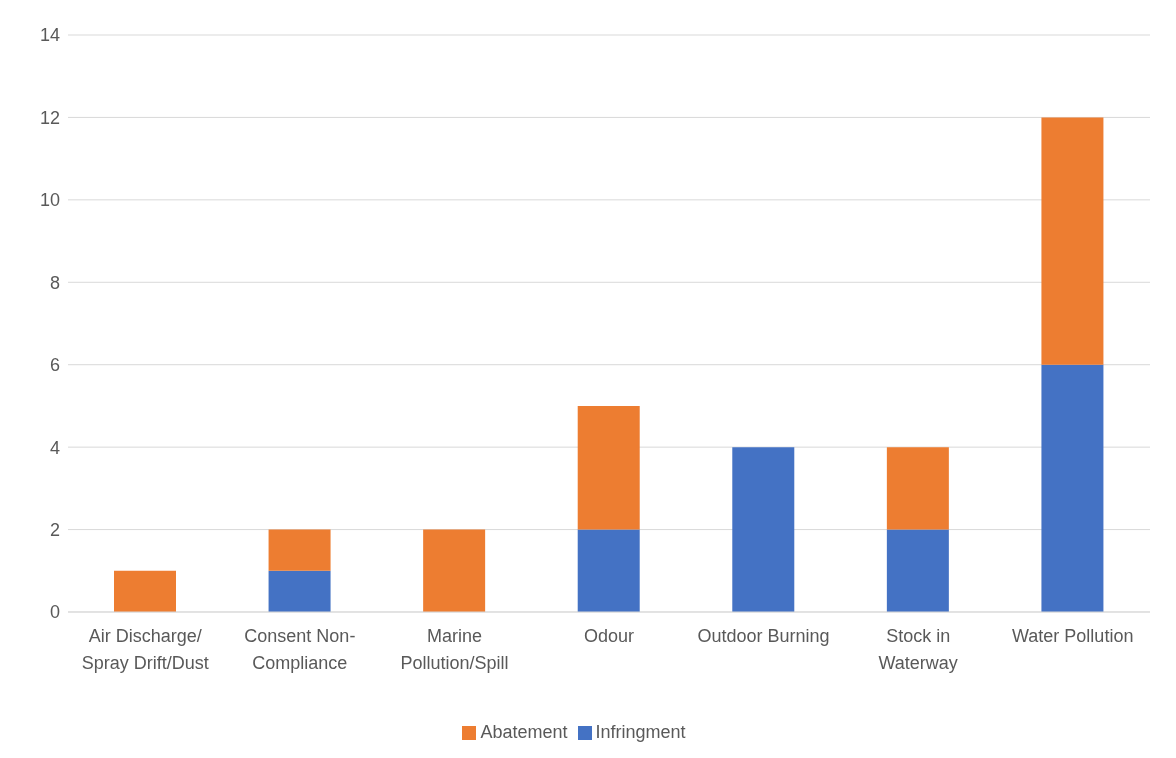 This screenshot has height=758, width=1176. What do you see at coordinates (609, 636) in the screenshot?
I see `x-tick-label: Odour` at bounding box center [609, 636].